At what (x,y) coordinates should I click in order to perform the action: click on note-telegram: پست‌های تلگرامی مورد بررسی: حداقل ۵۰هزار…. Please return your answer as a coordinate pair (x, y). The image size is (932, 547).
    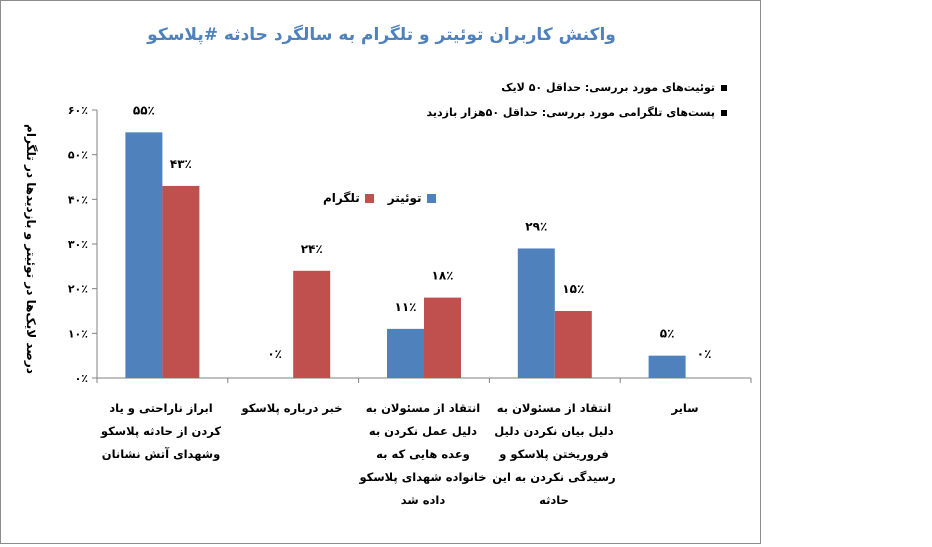
    Looking at the image, I should click on (576, 112).